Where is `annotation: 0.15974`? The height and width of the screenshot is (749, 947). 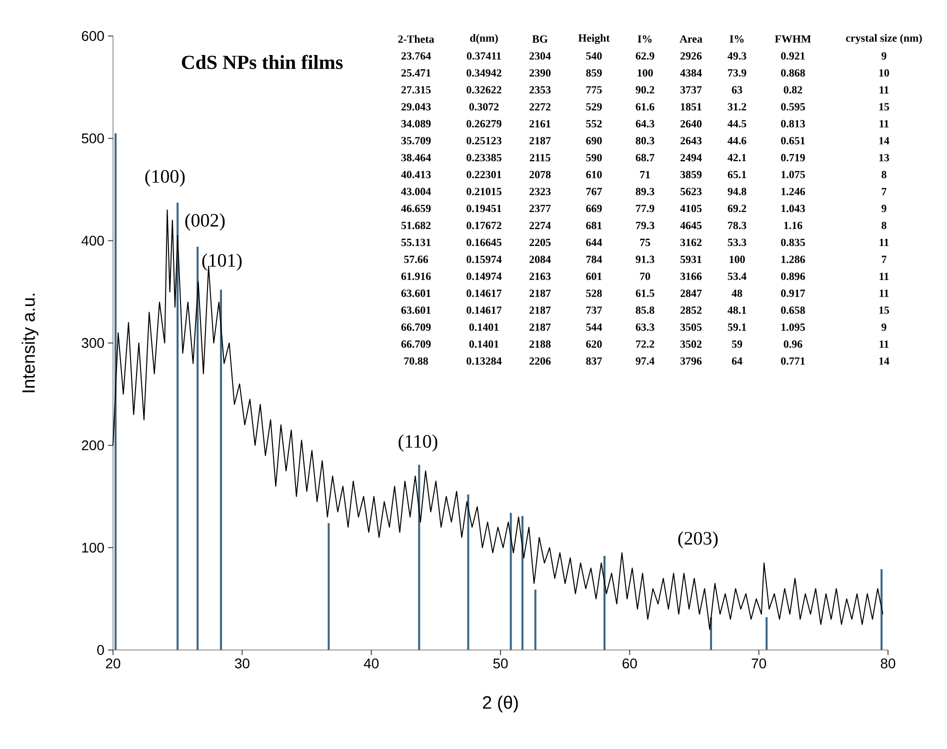 annotation: 0.15974 is located at coordinates (484, 260).